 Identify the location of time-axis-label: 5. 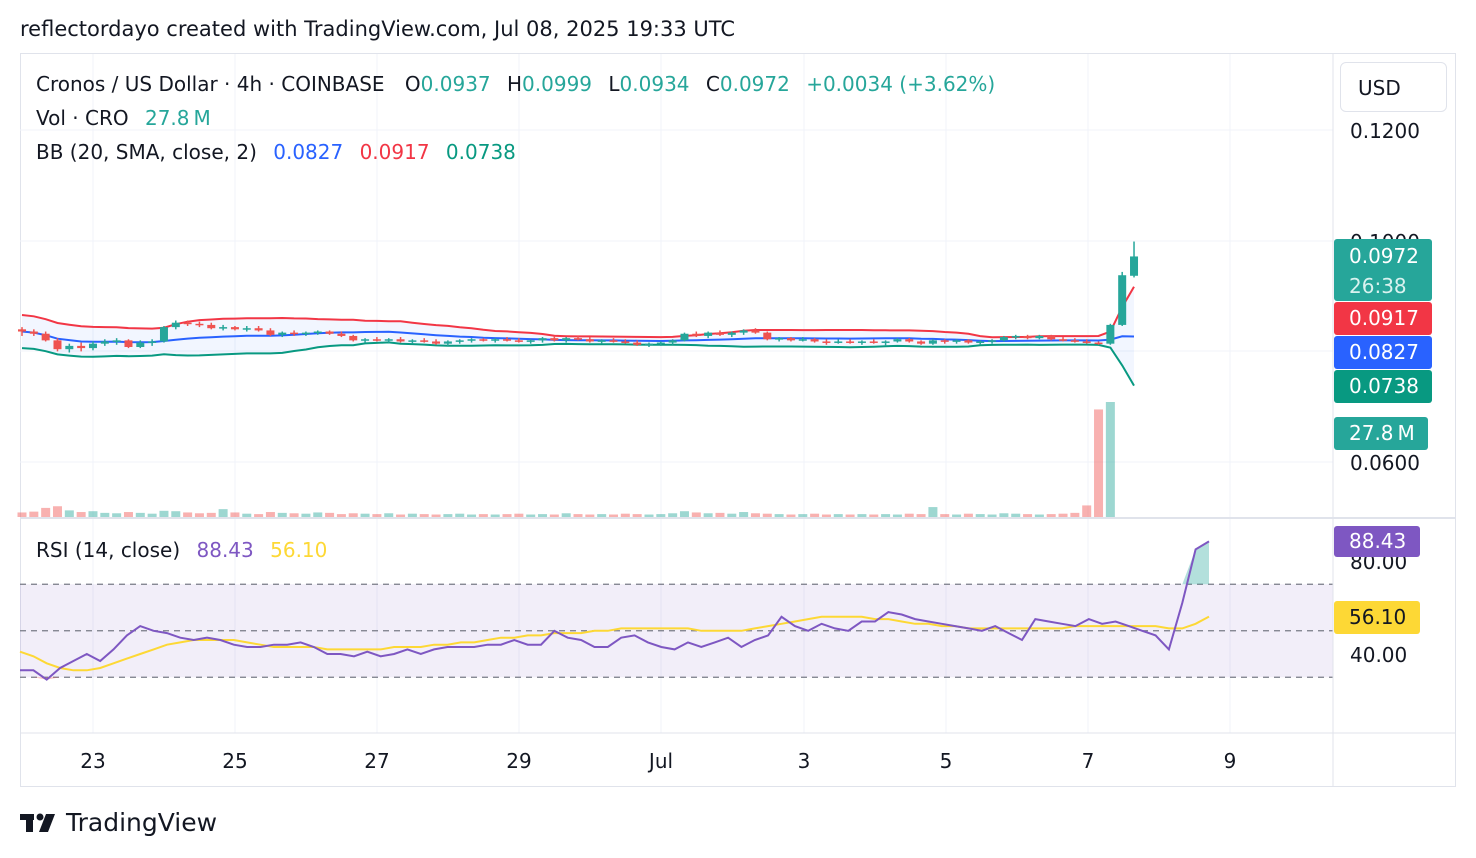
(946, 761).